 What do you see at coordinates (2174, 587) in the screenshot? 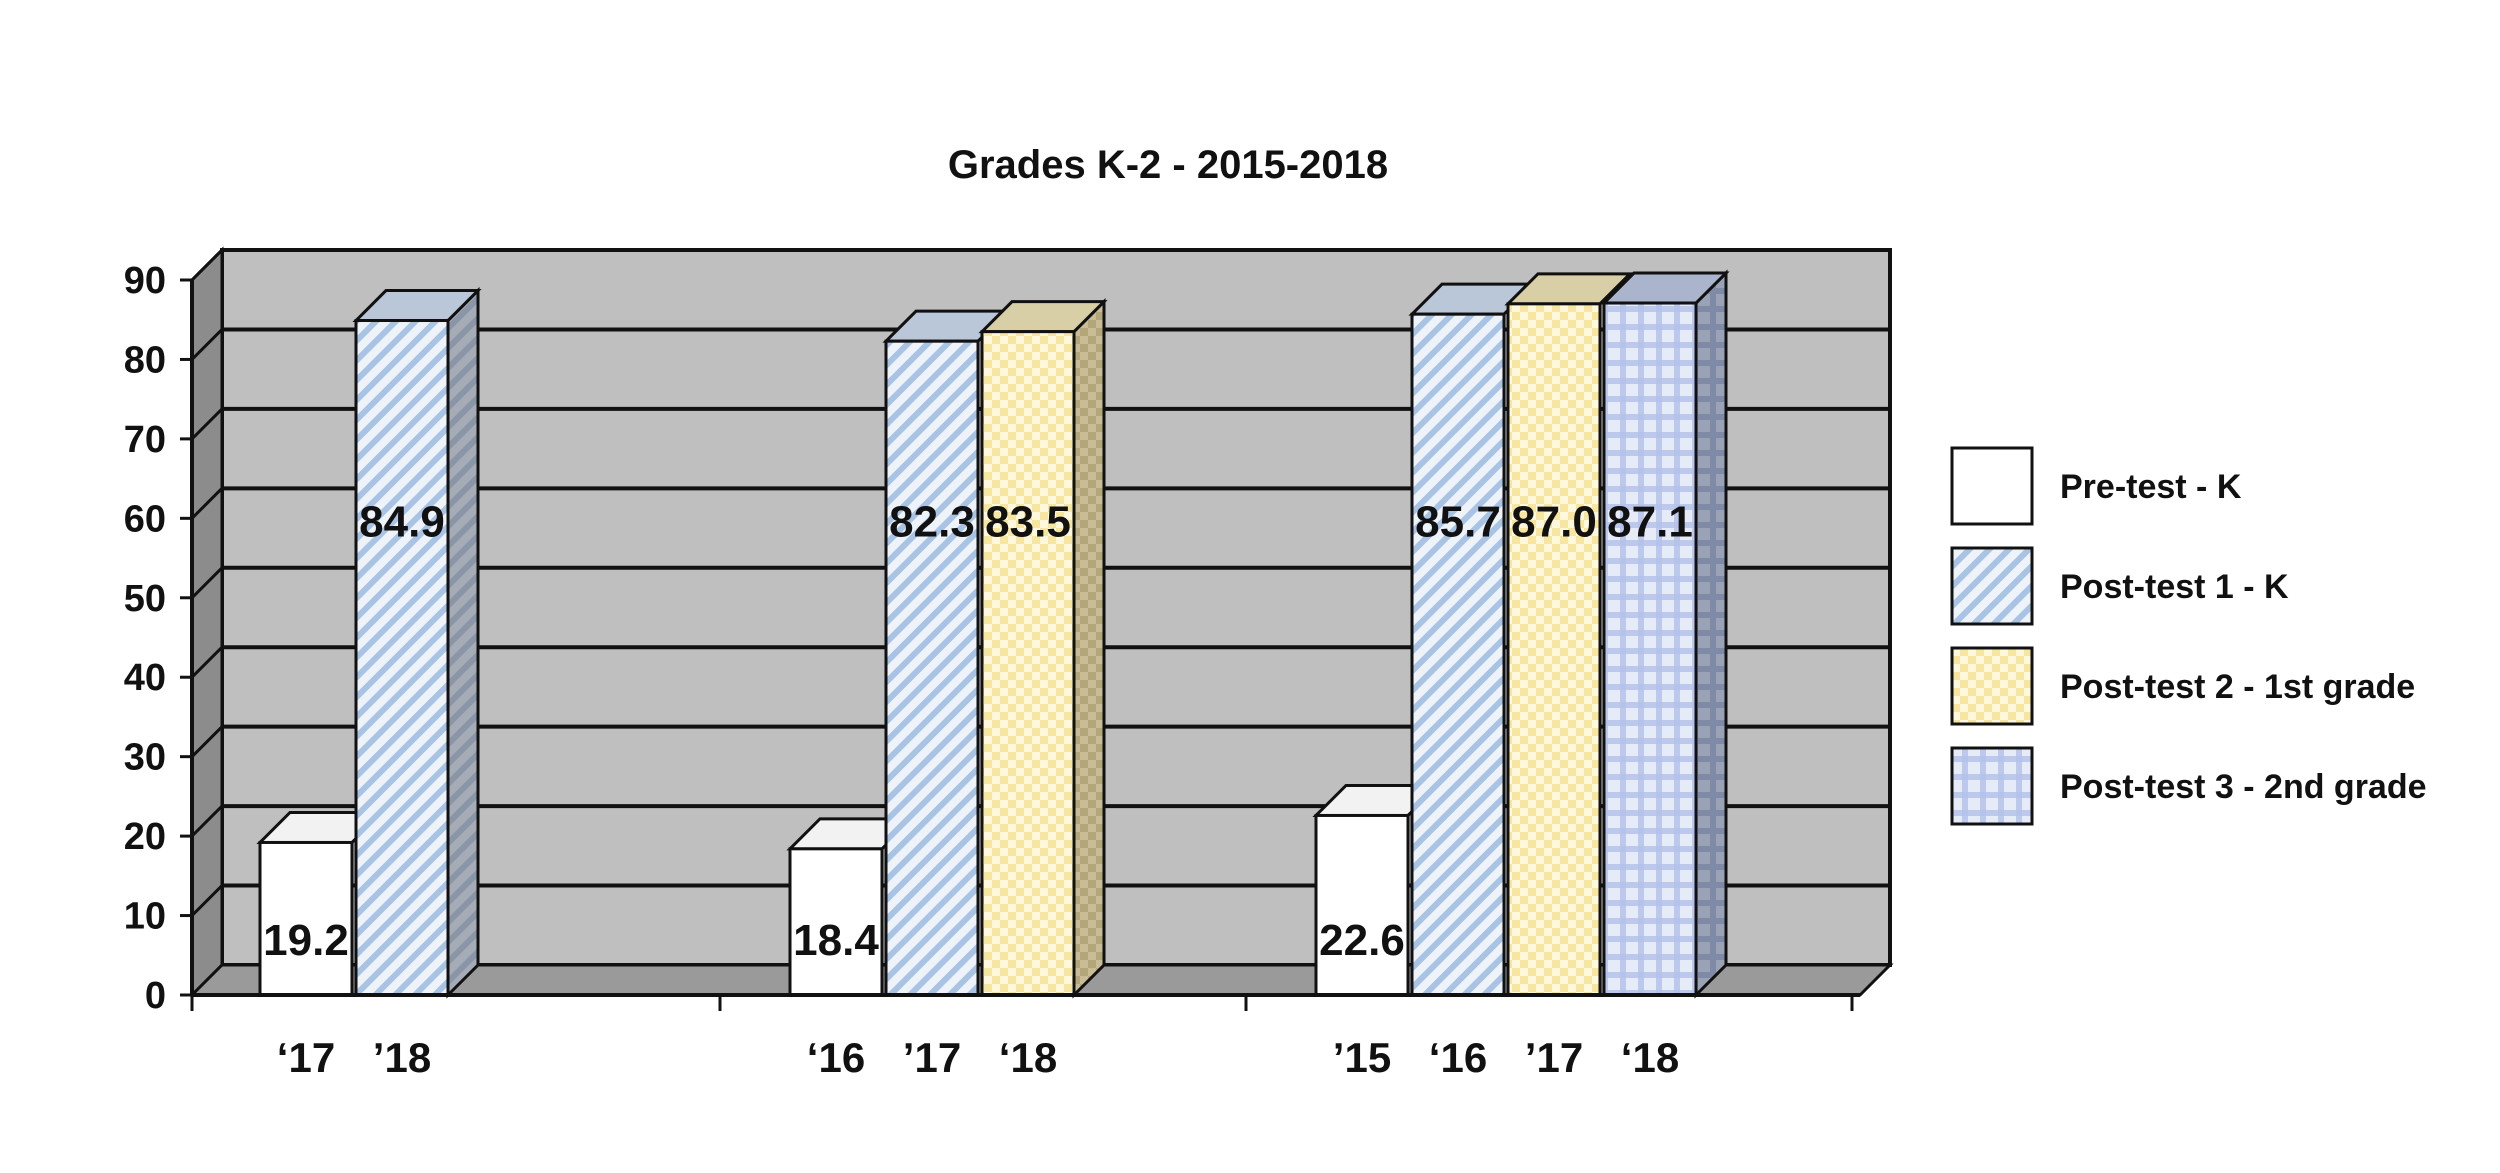
I see `legend-label: Post-test 1 - K` at bounding box center [2174, 587].